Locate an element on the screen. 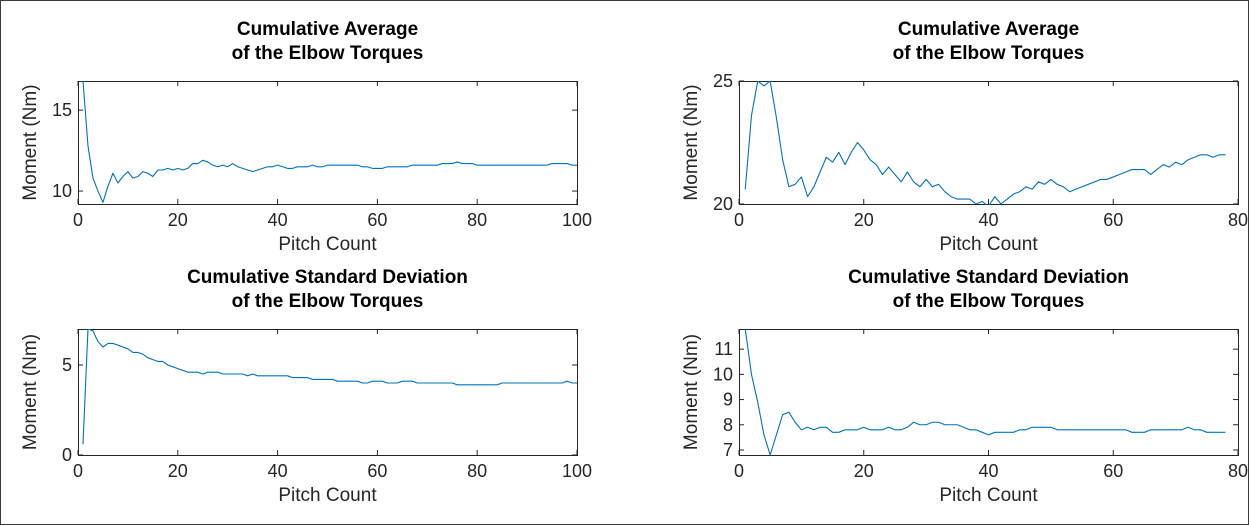  plot-bottom-right-ytick-label: 9 is located at coordinates (728, 400).